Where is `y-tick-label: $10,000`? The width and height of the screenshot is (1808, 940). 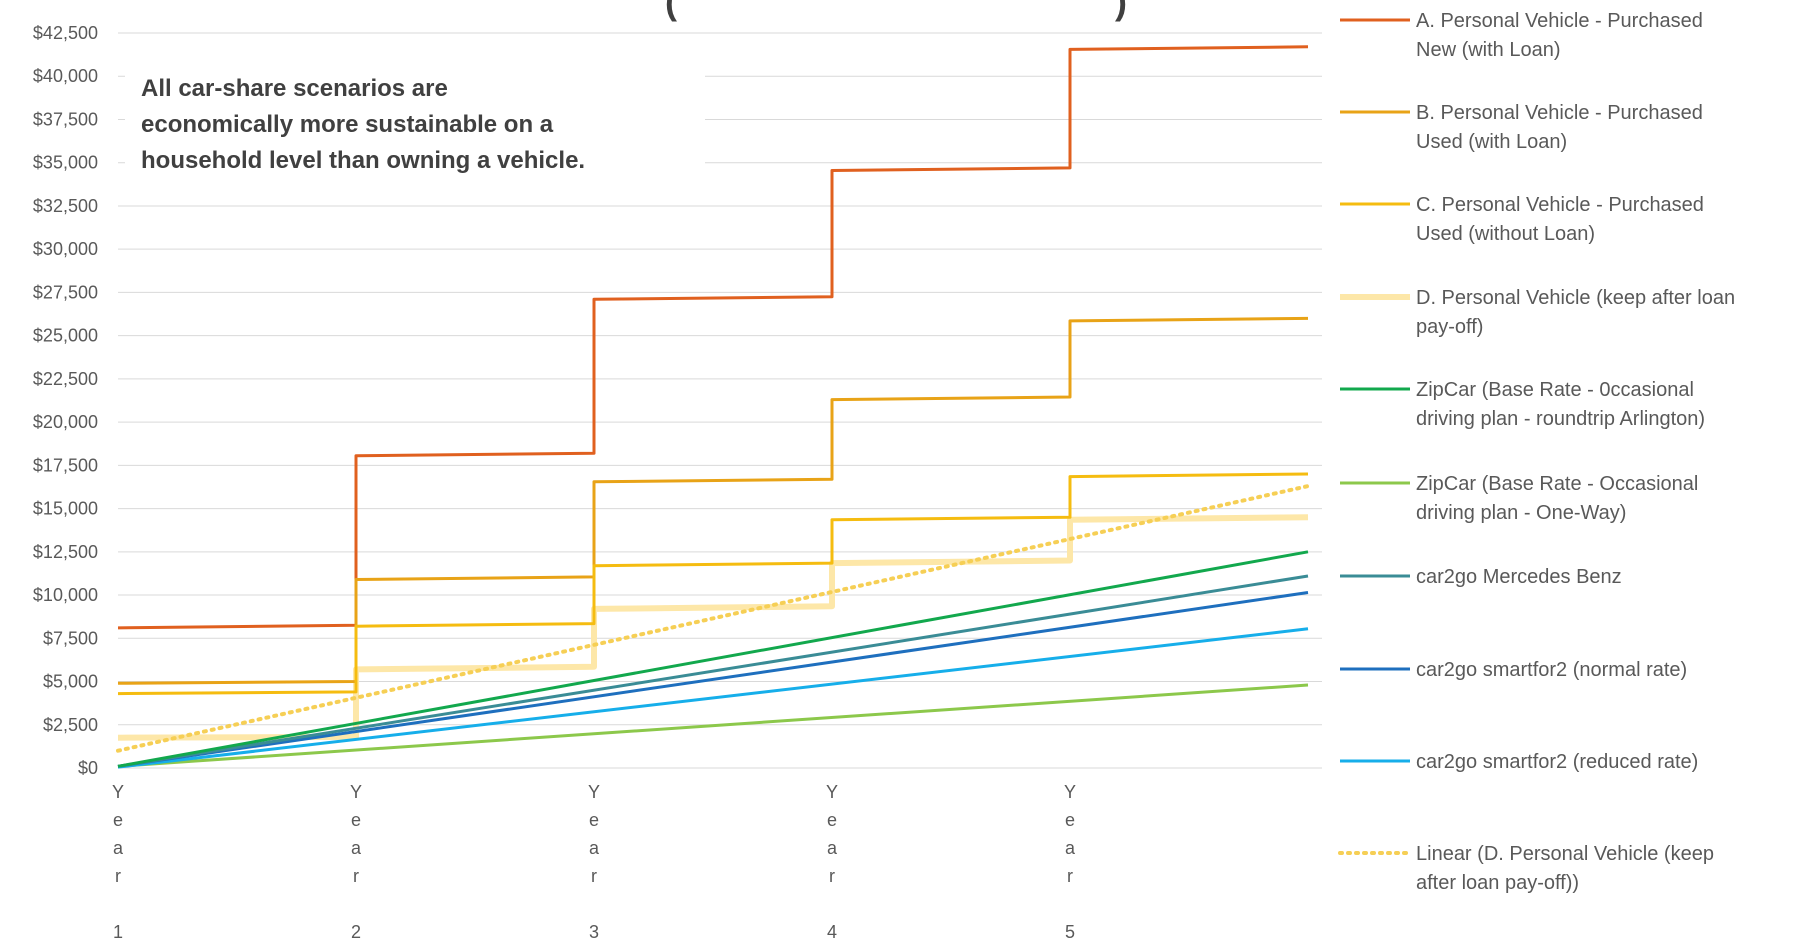
y-tick-label: $10,000 is located at coordinates (65, 595).